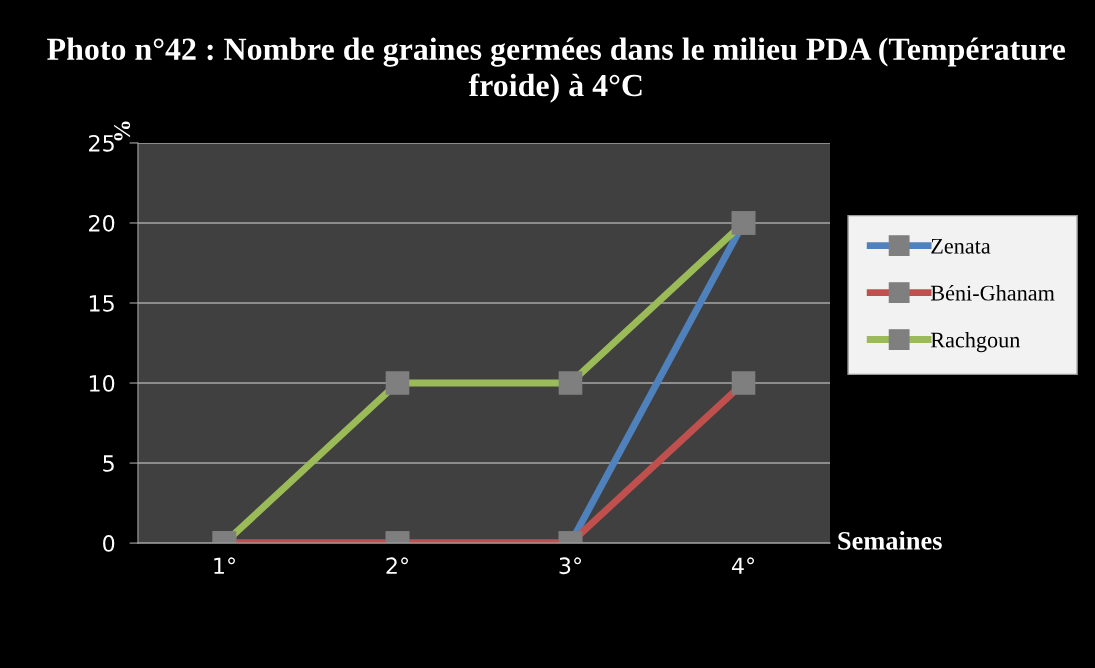  Describe the element at coordinates (556, 70) in the screenshot. I see `chart-title: Photo n°42 : Nombre de graines germées dans le milieu PDA (Température froide) à 4°C` at that location.